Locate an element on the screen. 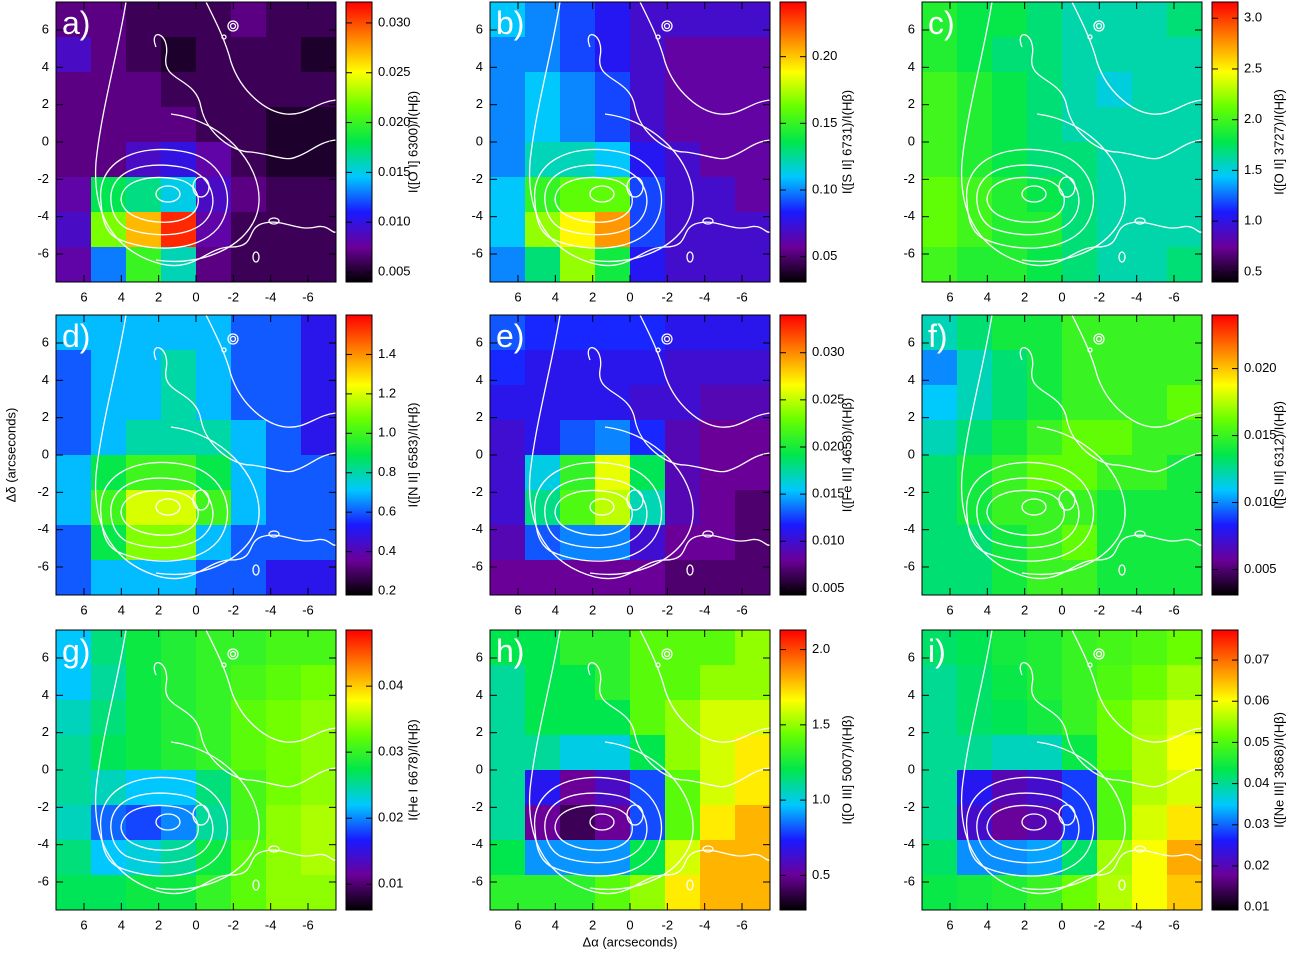 The width and height of the screenshot is (1316, 959). x-tick-label: -6 is located at coordinates (1174, 296).